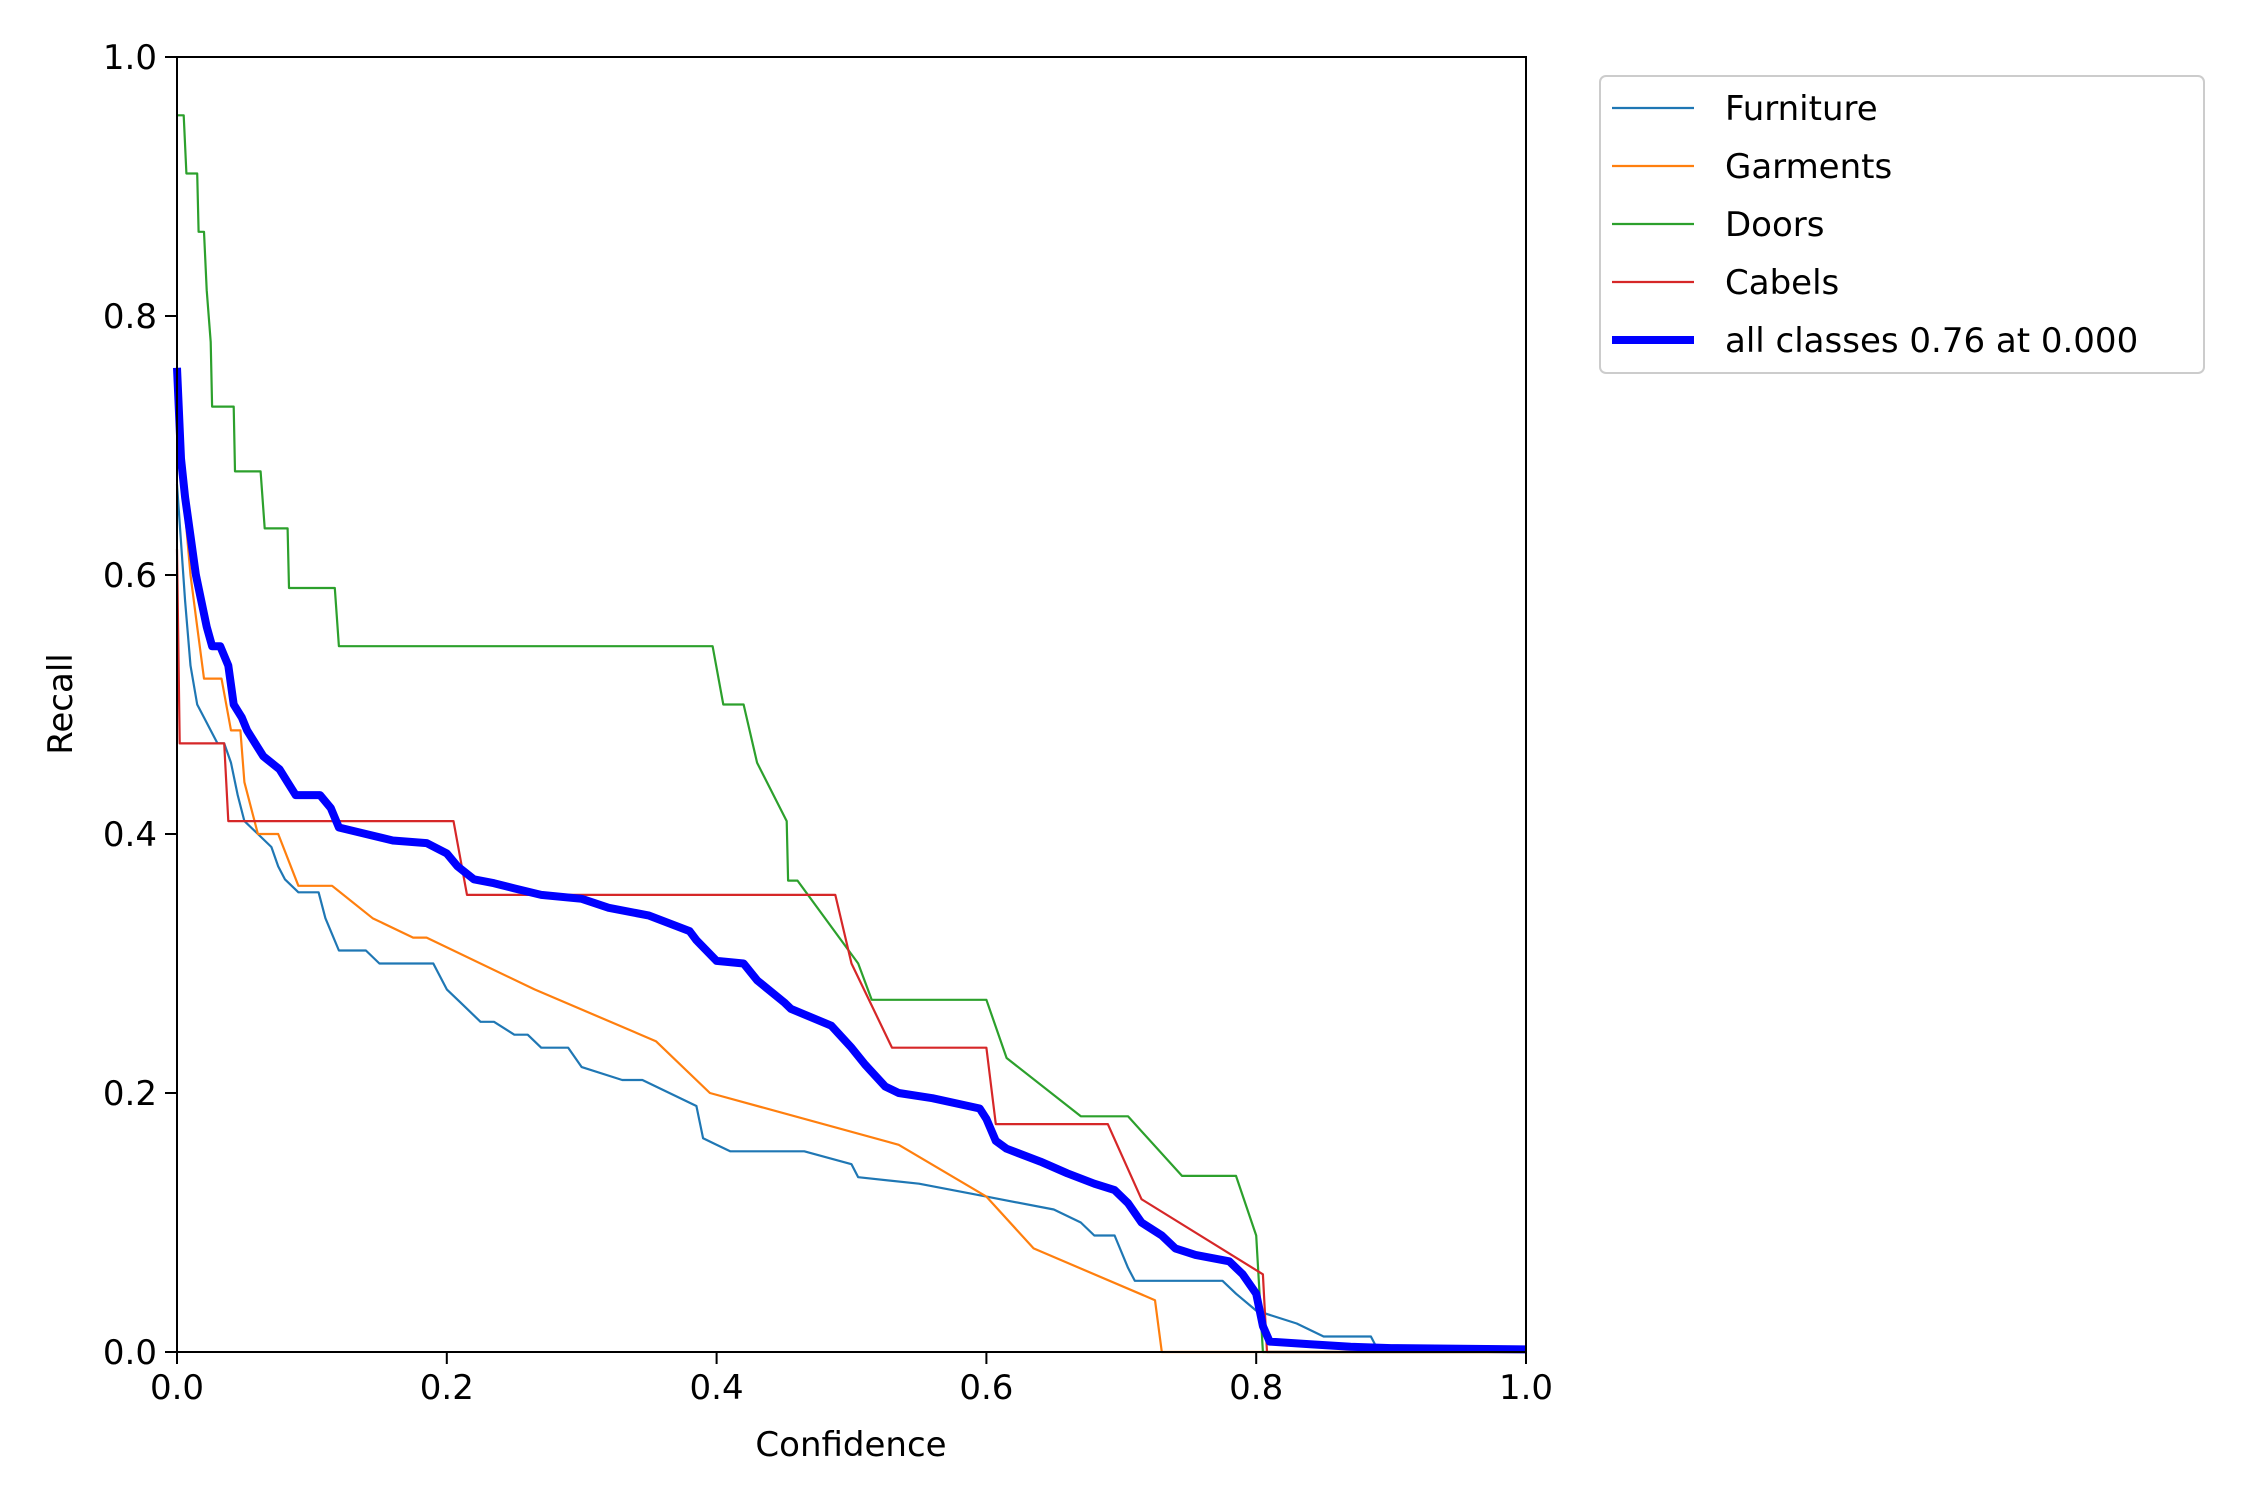  What do you see at coordinates (1782, 283) in the screenshot?
I see `legend-label: Cabels` at bounding box center [1782, 283].